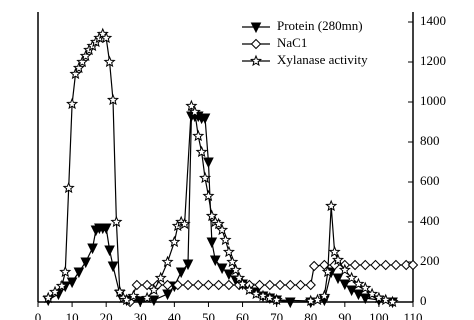 This screenshot has width=474, height=320. What do you see at coordinates (208, 315) in the screenshot?
I see `x-tick-label: 50` at bounding box center [208, 315].